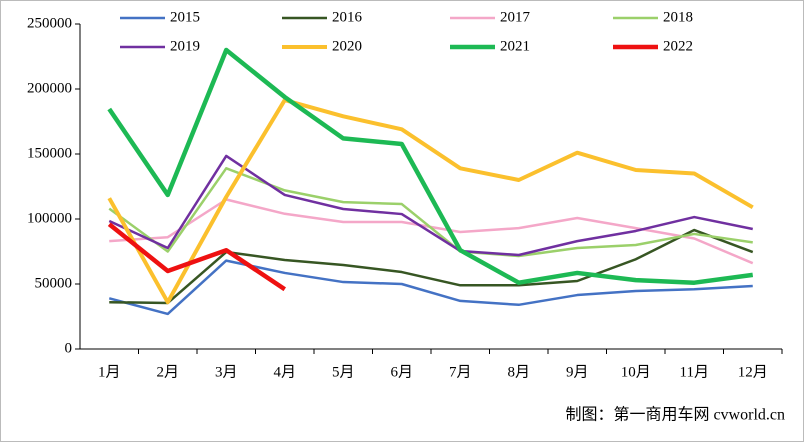 The image size is (804, 442). What do you see at coordinates (49, 218) in the screenshot?
I see `y-tick-label: 100000` at bounding box center [49, 218].